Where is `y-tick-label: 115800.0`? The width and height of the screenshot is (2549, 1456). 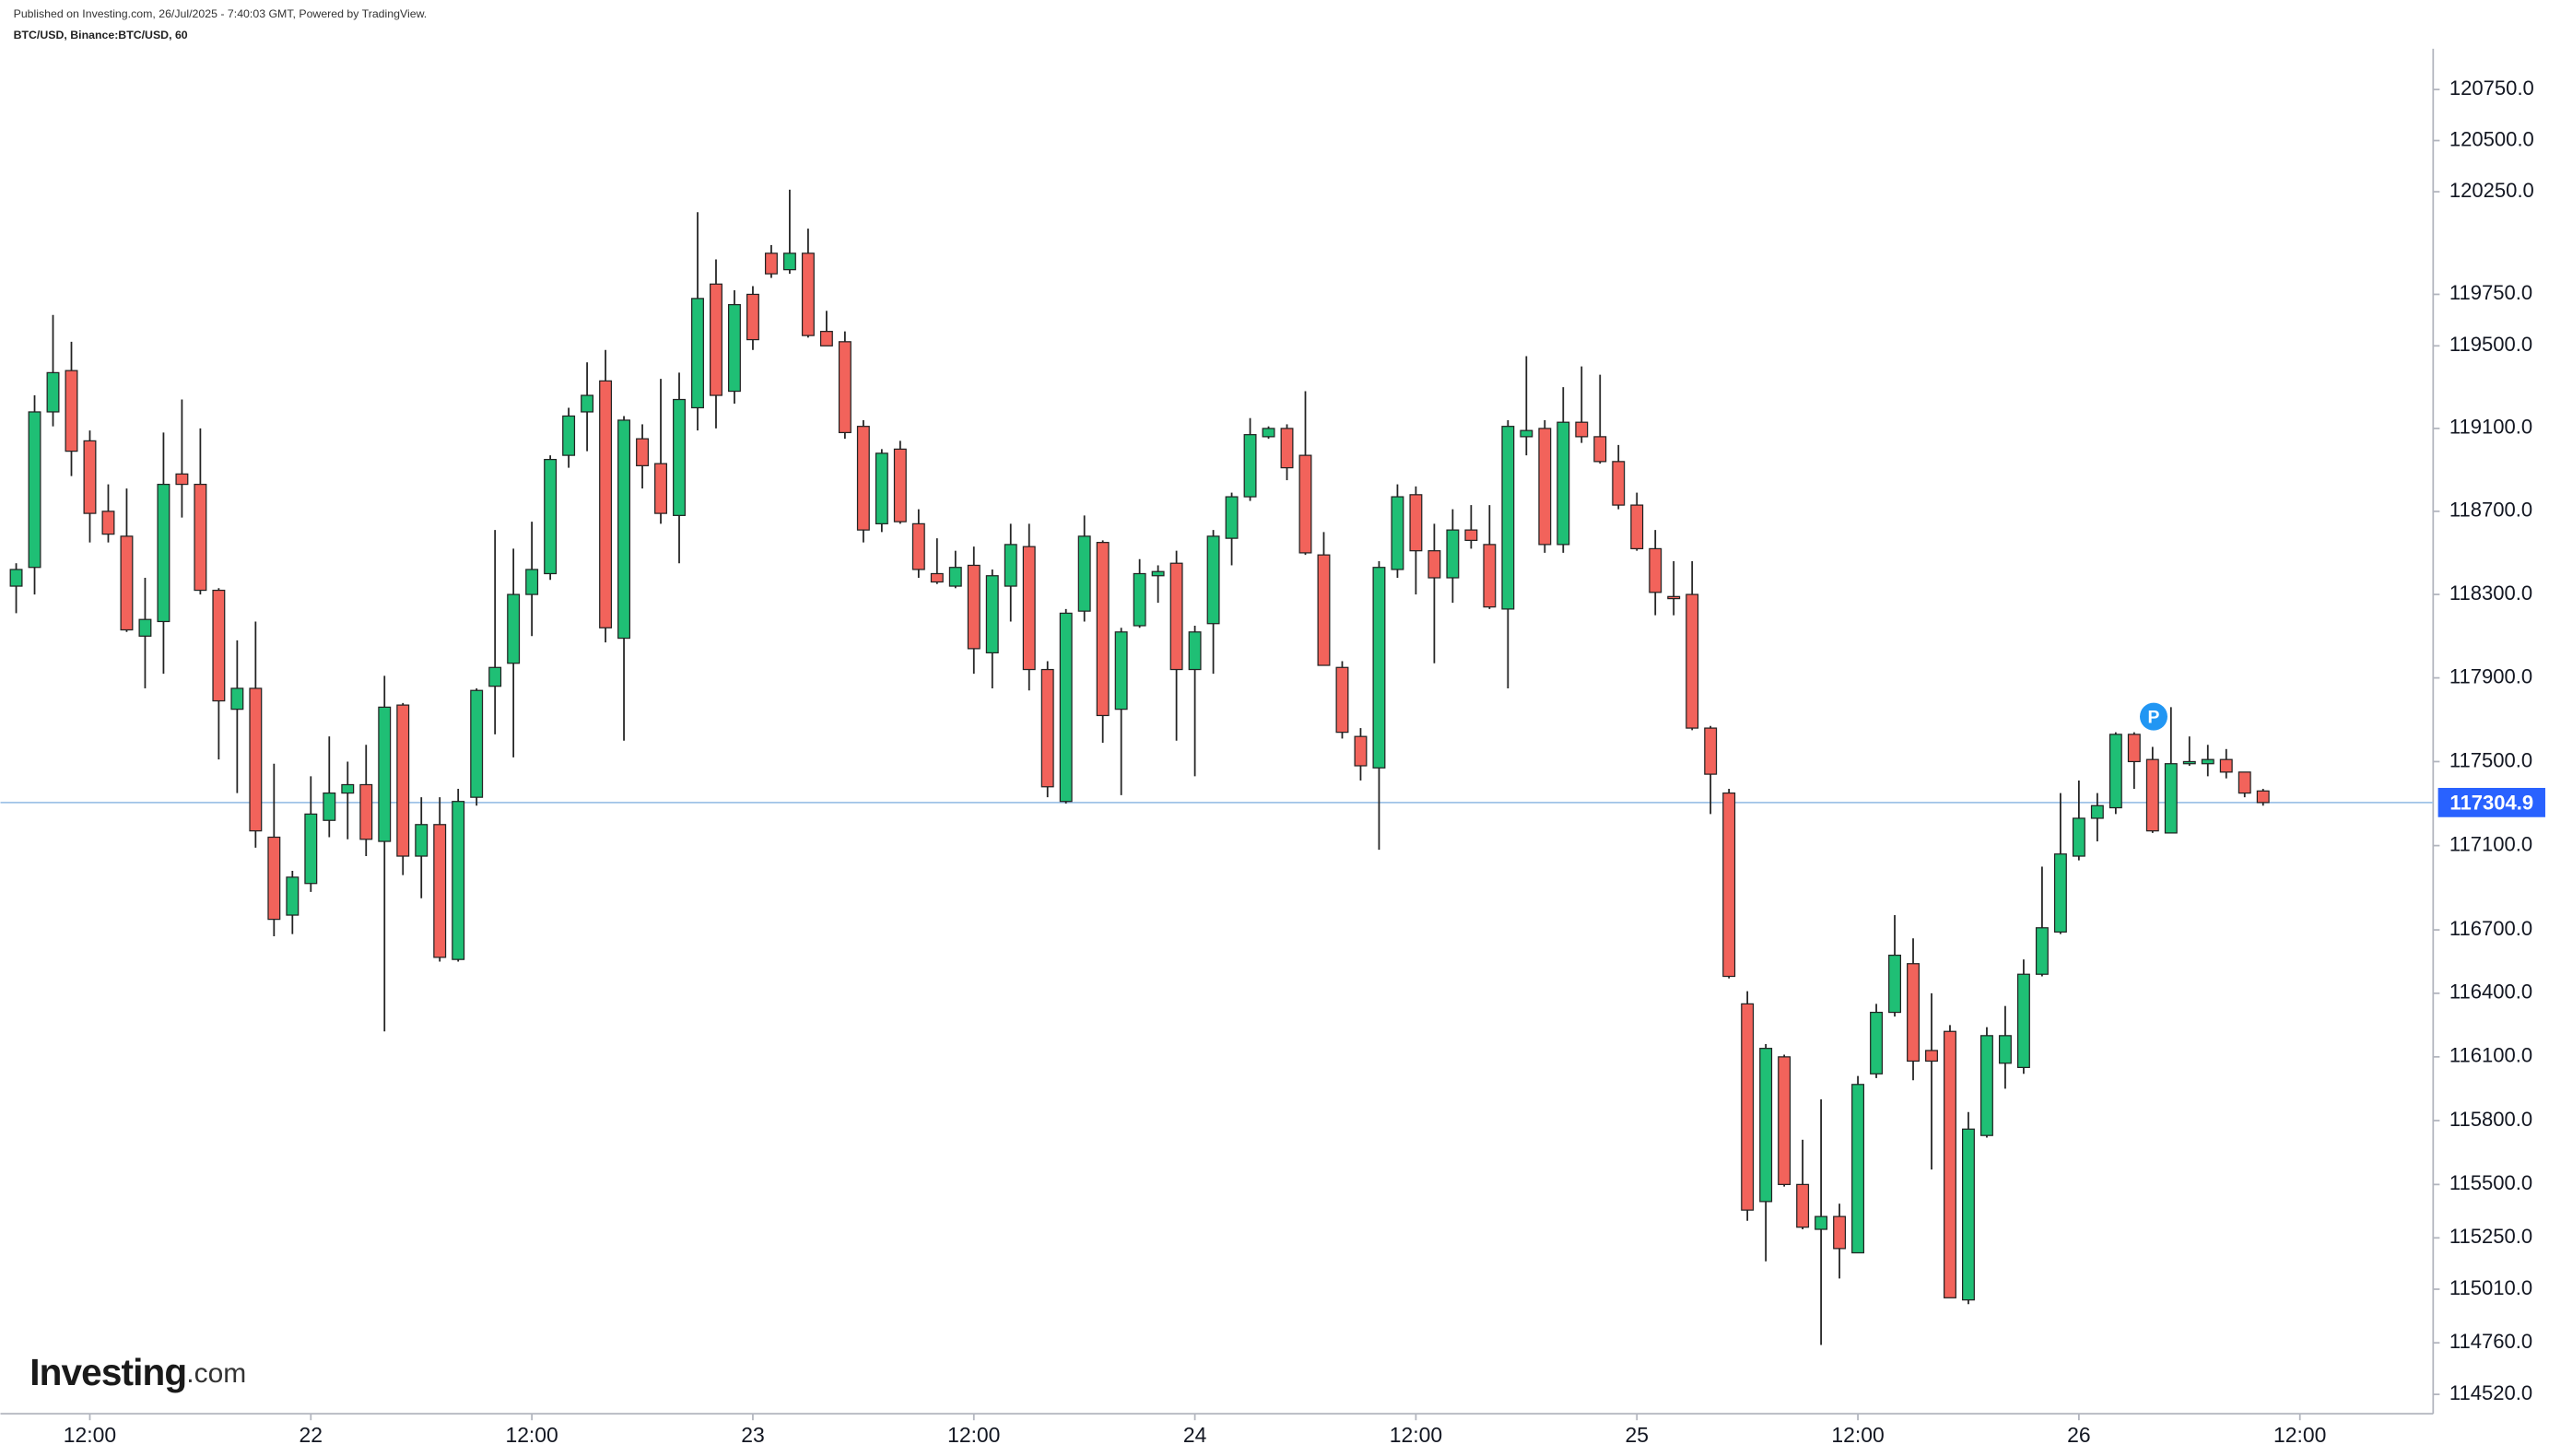 y-tick-label: 115800.0 is located at coordinates (2490, 1119).